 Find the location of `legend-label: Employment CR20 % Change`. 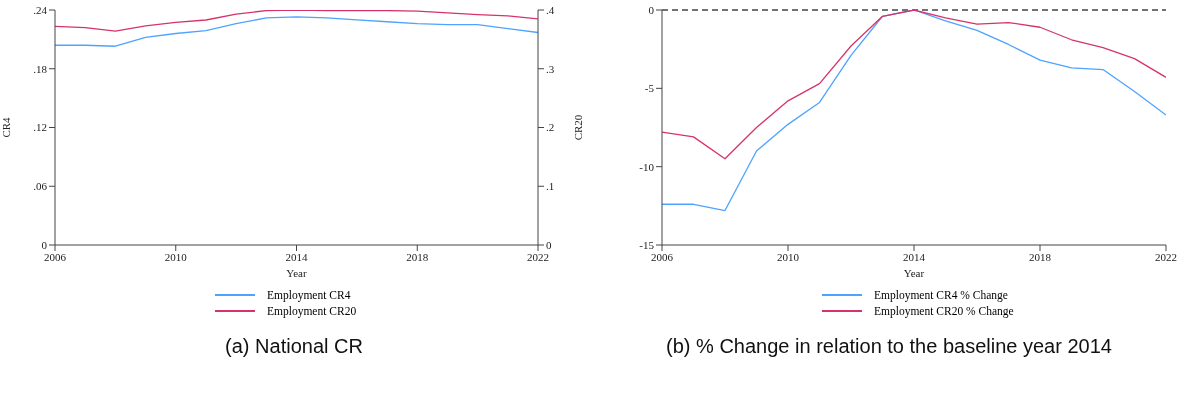

legend-label: Employment CR20 % Change is located at coordinates (944, 311).